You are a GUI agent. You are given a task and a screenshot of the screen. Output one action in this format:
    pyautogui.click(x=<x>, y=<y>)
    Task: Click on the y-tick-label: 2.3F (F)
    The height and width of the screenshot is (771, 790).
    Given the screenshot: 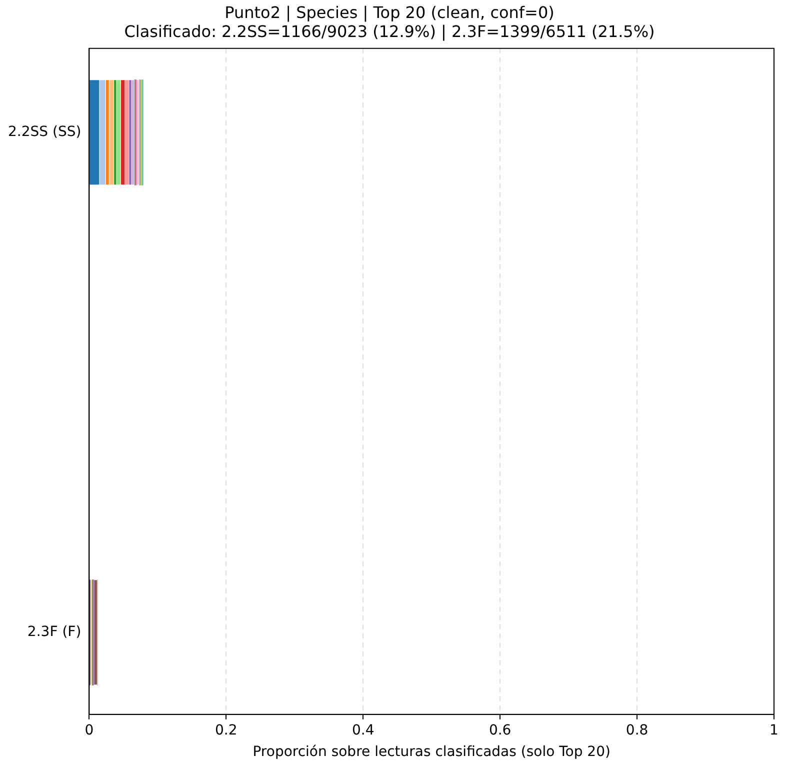 What is the action you would take?
    pyautogui.click(x=54, y=632)
    